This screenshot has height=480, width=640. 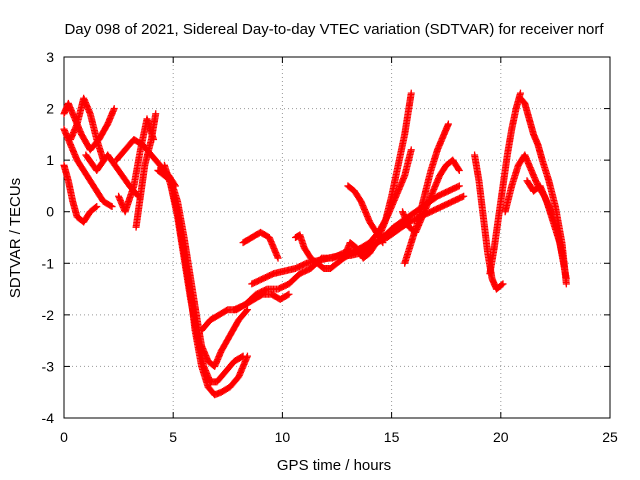 I want to click on y-tick-label: -4, so click(x=48, y=418).